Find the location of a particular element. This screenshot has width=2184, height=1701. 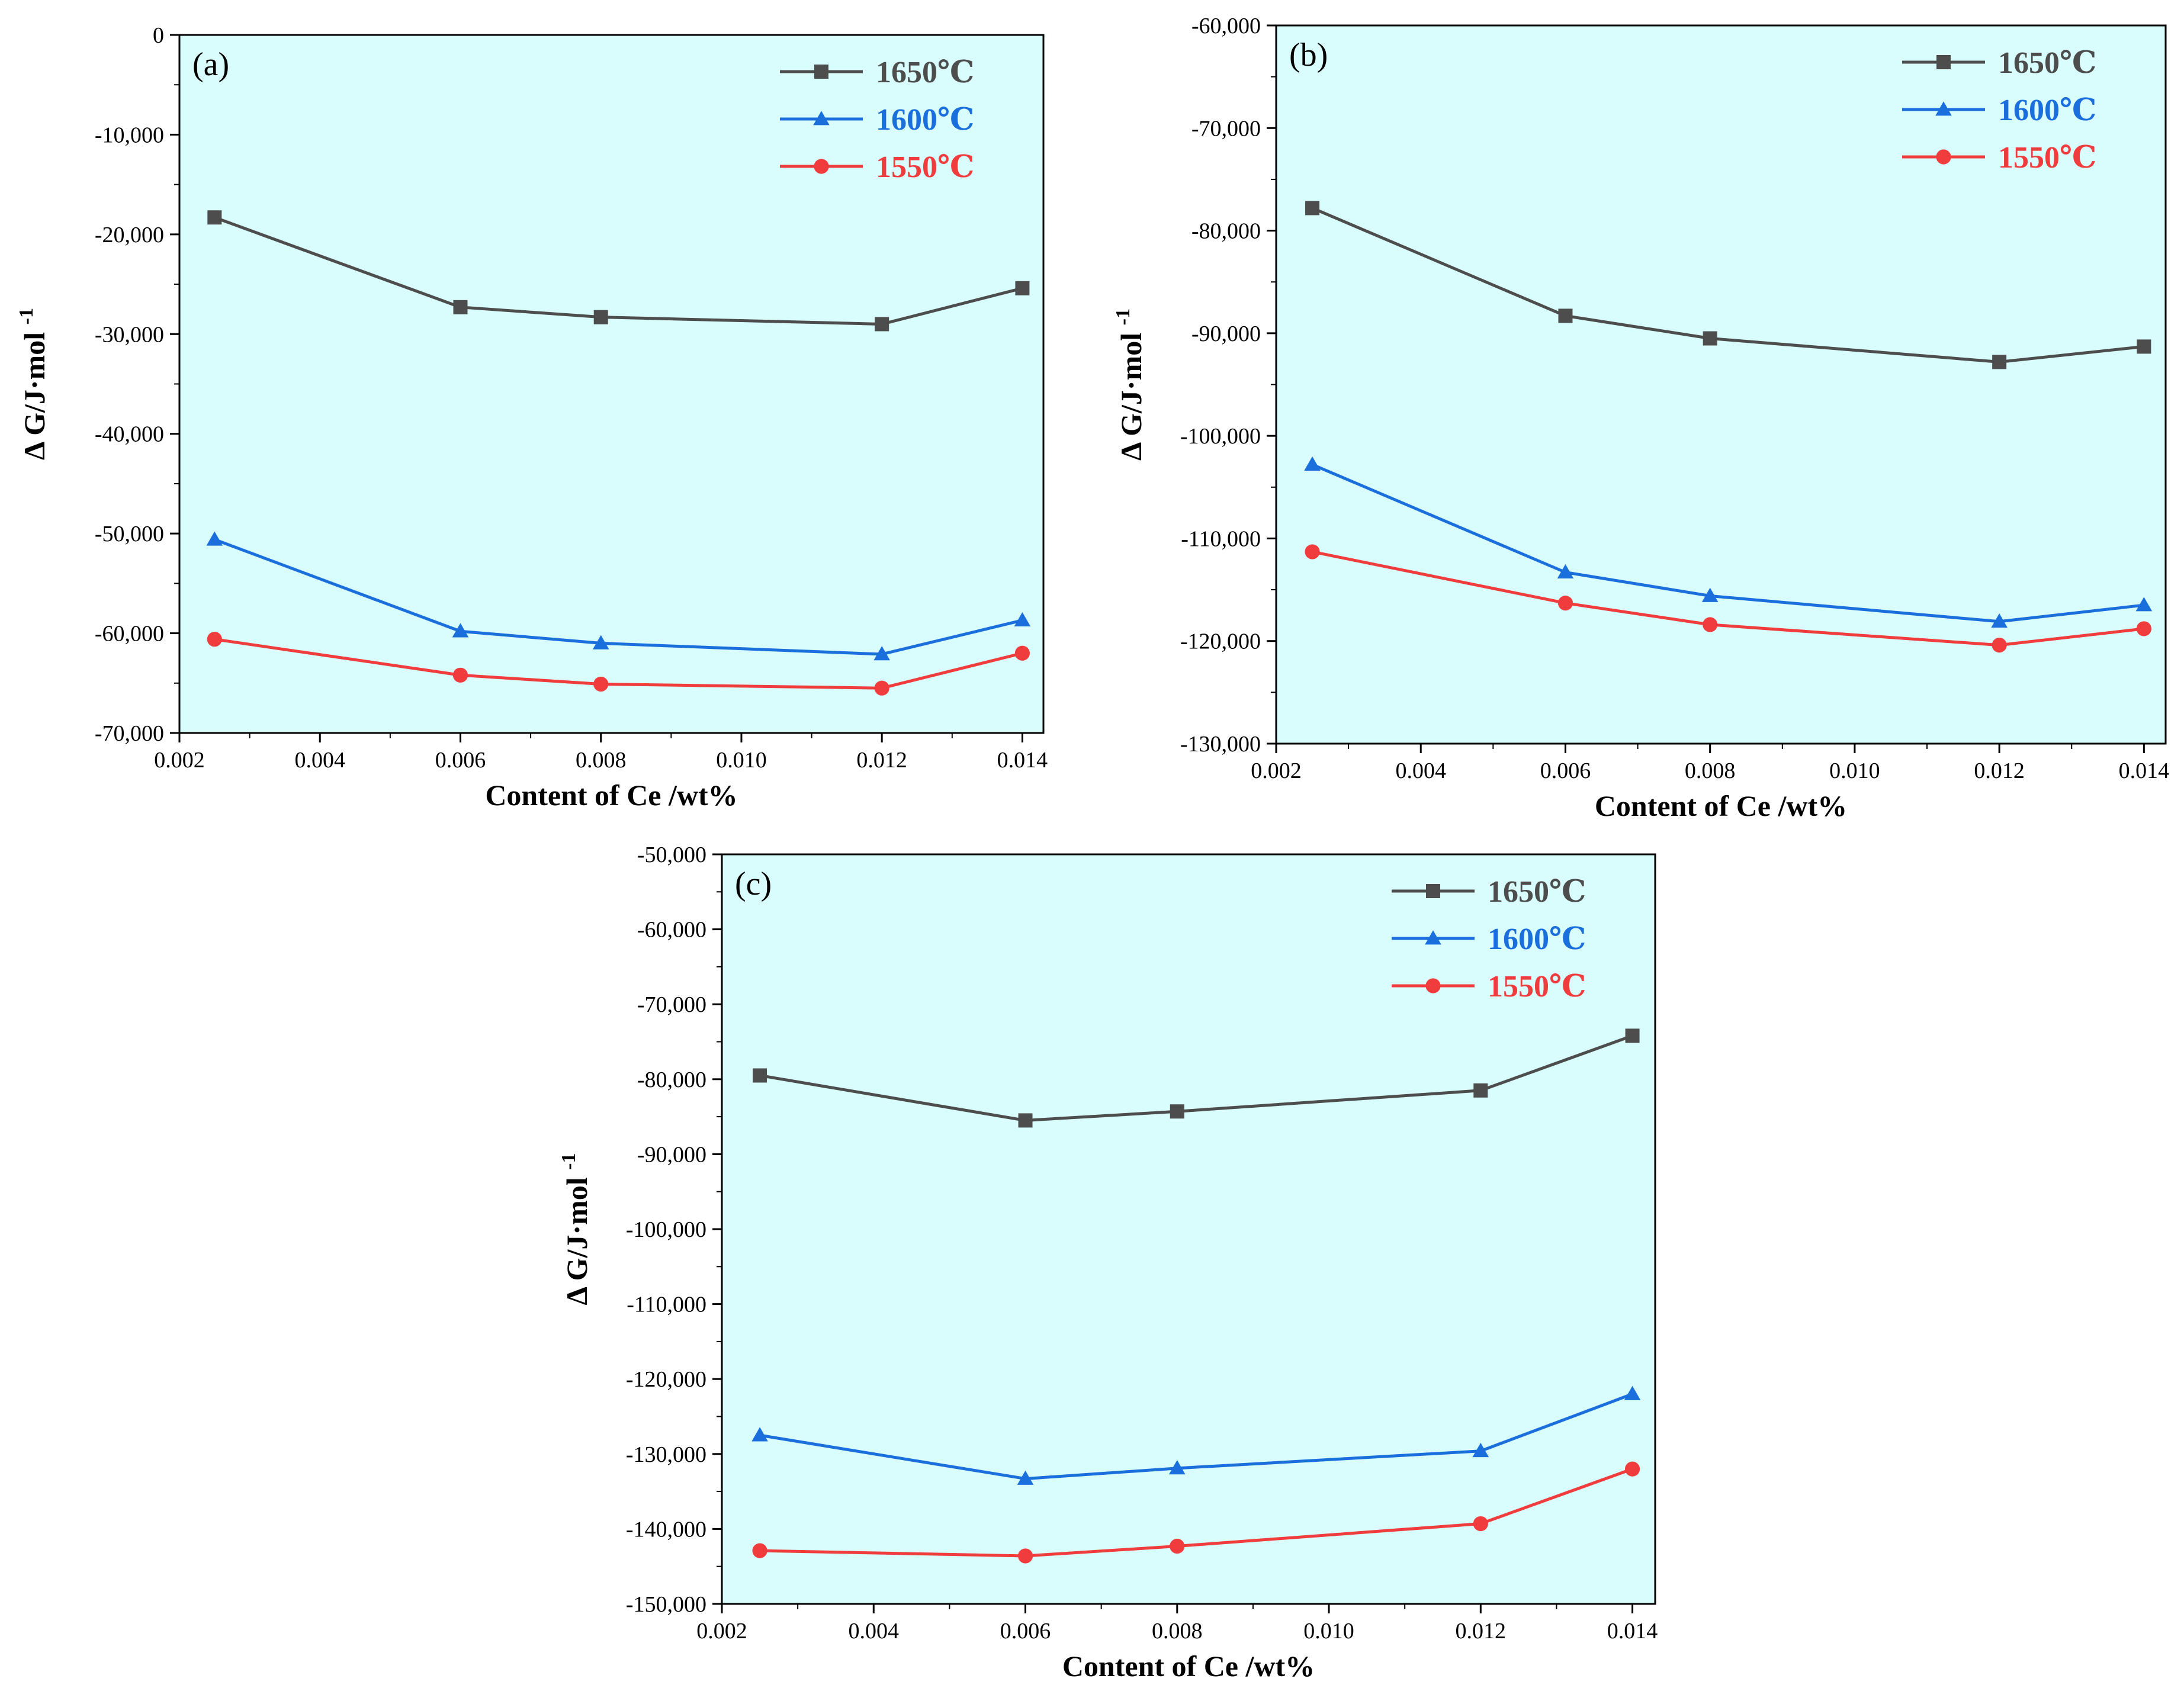

y-tick-label: -20,000 is located at coordinates (129, 235).